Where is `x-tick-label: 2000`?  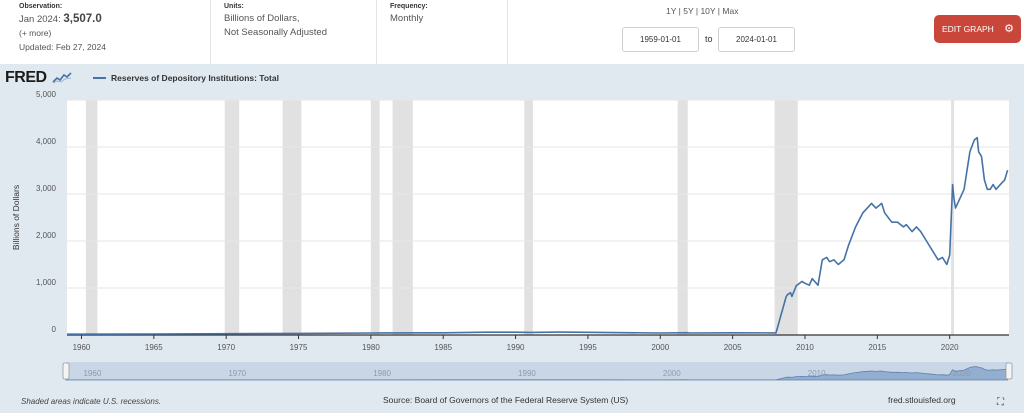
x-tick-label: 2000 is located at coordinates (660, 347).